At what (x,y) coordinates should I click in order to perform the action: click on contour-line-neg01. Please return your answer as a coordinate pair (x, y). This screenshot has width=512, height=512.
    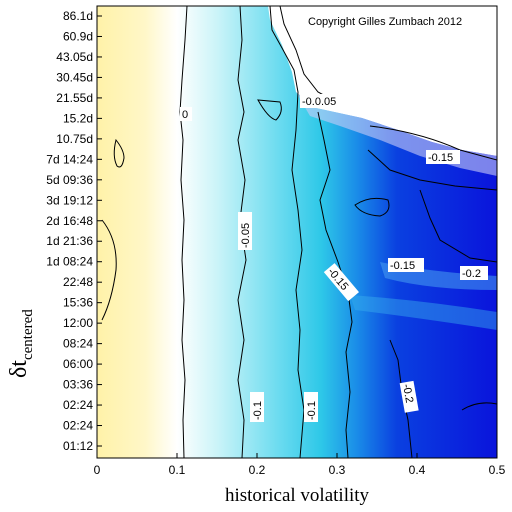
    Looking at the image, I should click on (269, 110).